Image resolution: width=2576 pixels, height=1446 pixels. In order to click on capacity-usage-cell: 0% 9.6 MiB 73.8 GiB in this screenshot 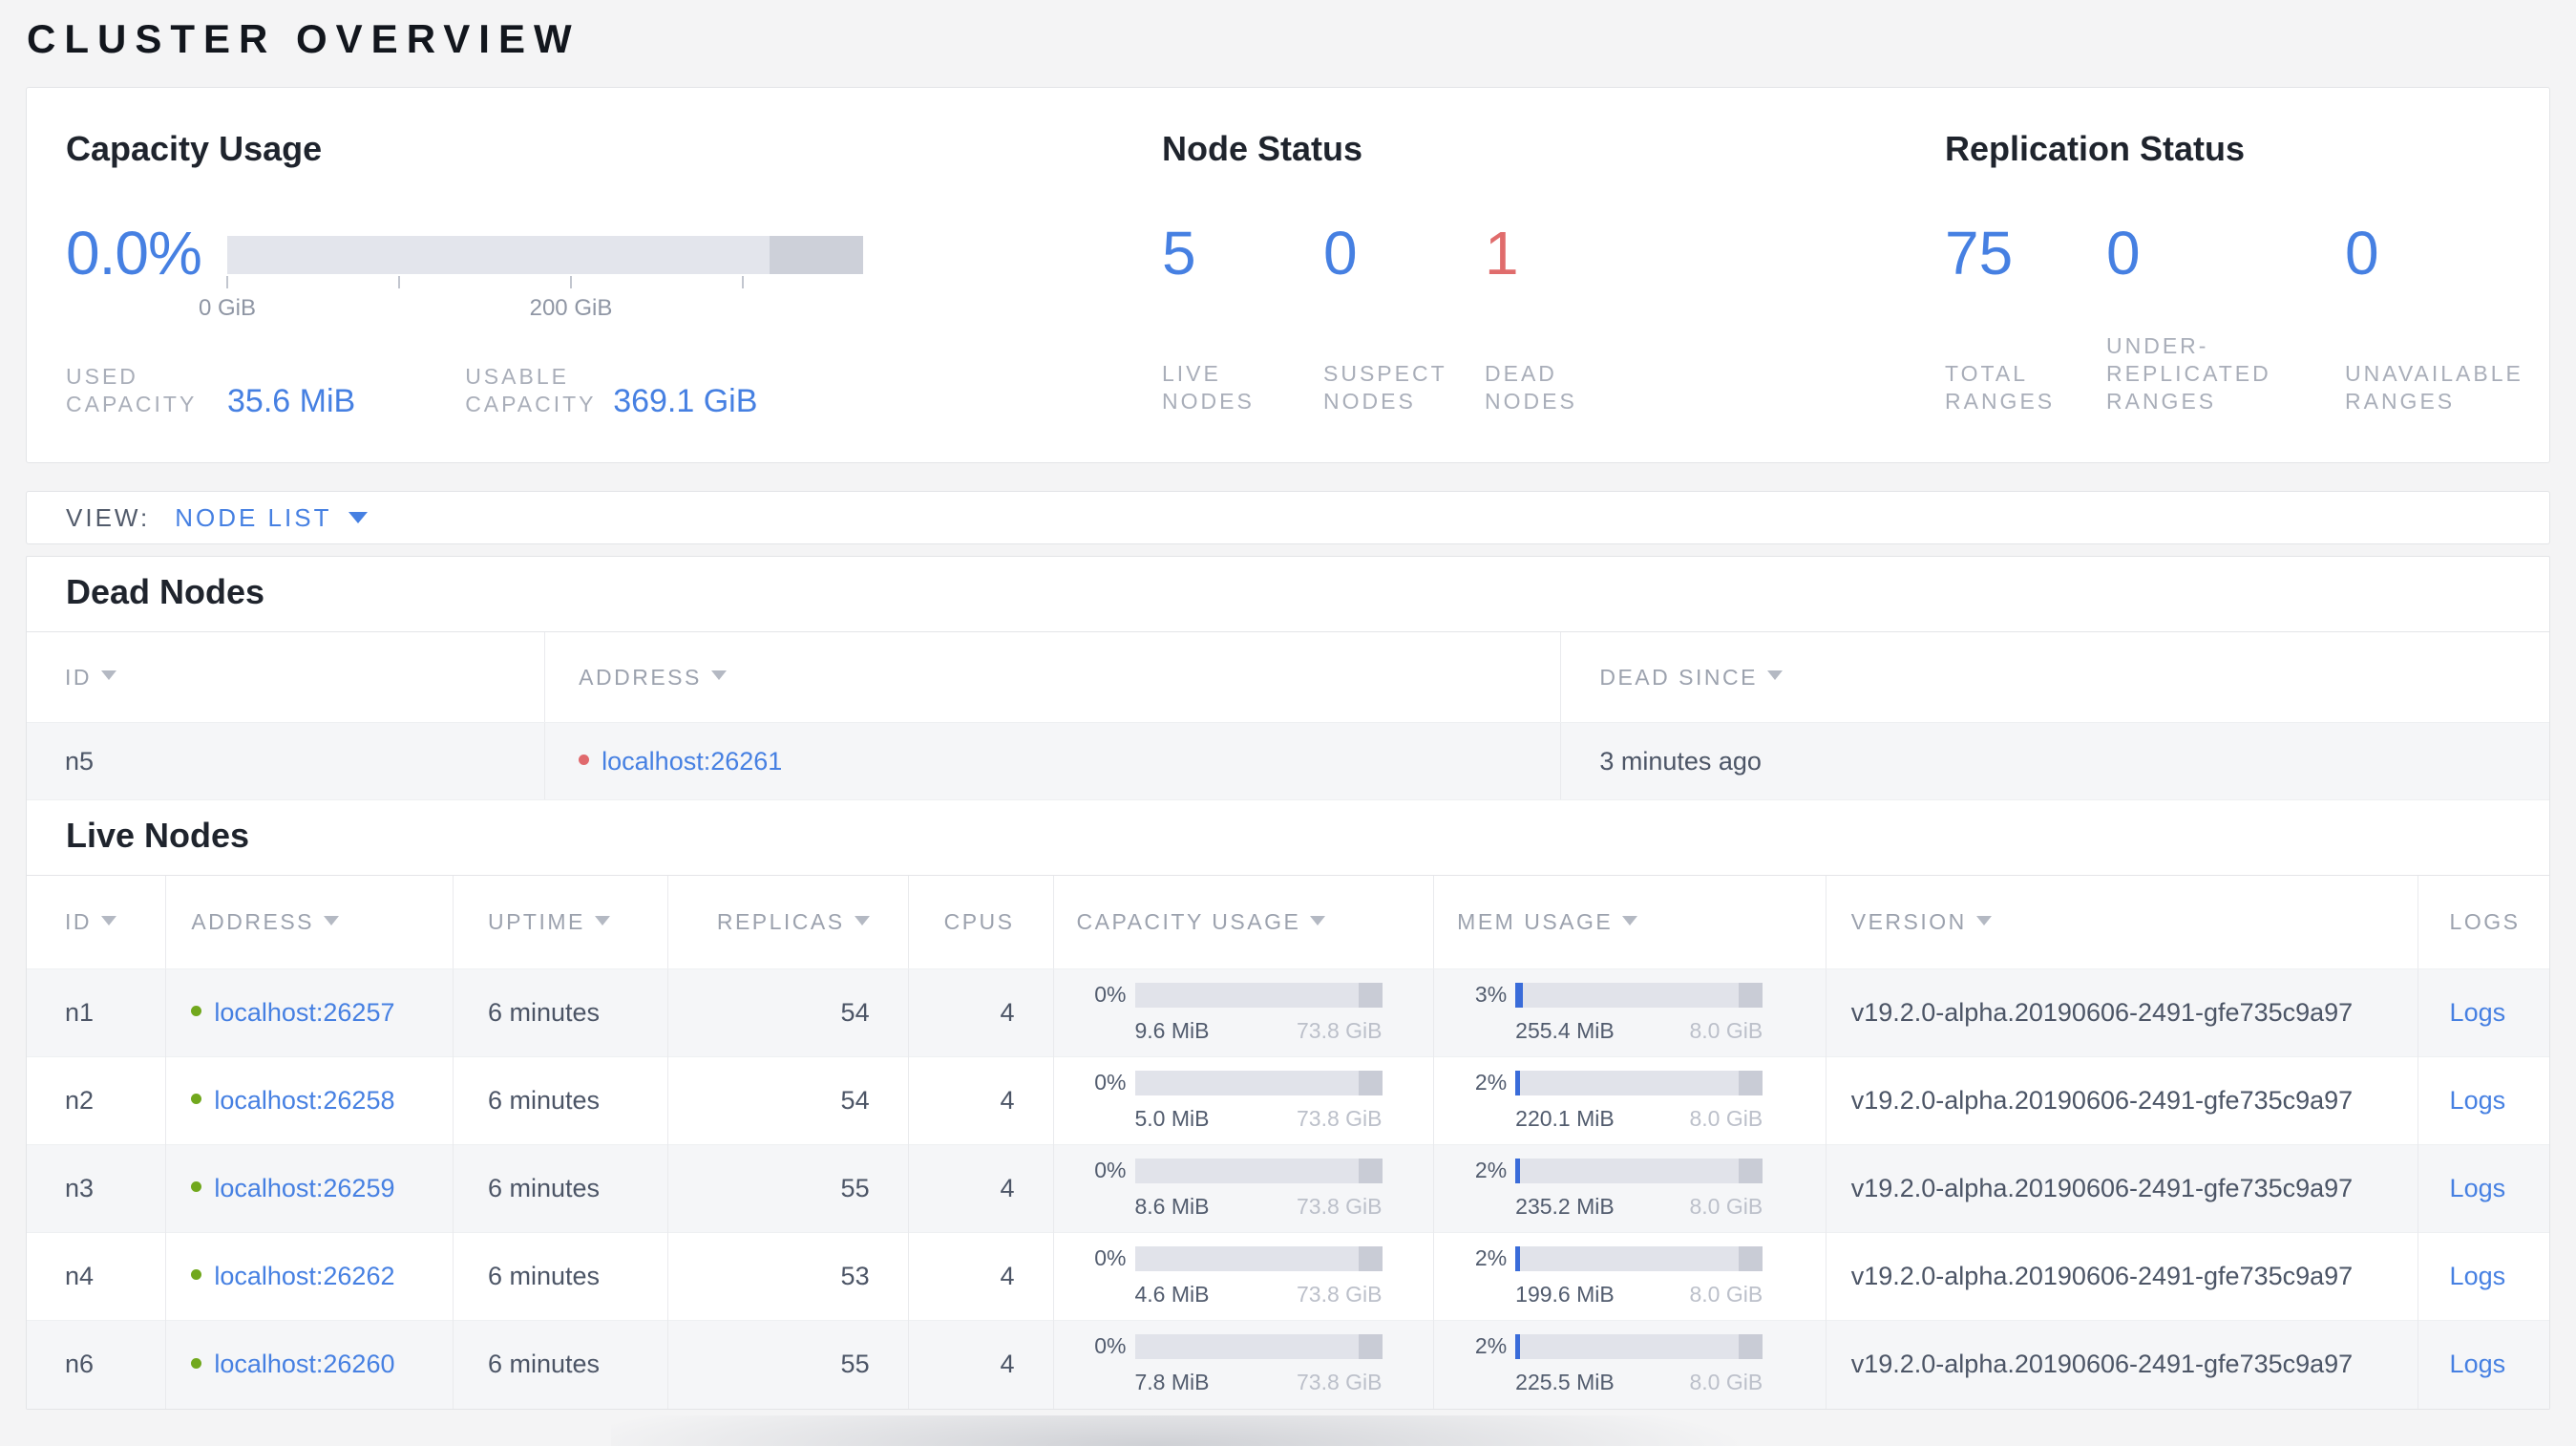, I will do `click(1243, 1012)`.